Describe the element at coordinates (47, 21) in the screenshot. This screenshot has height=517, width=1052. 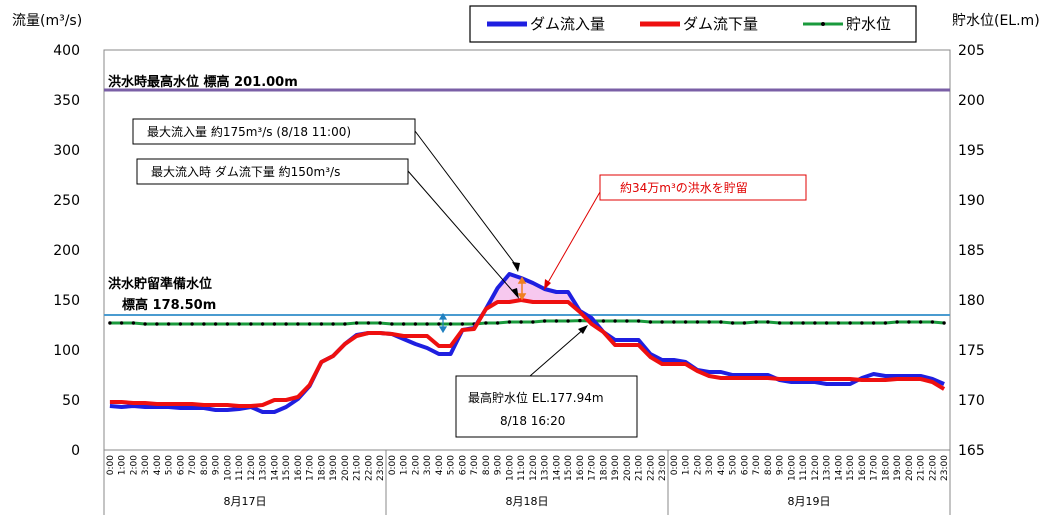
I see `y-left-label: 流量(m³/s)` at that location.